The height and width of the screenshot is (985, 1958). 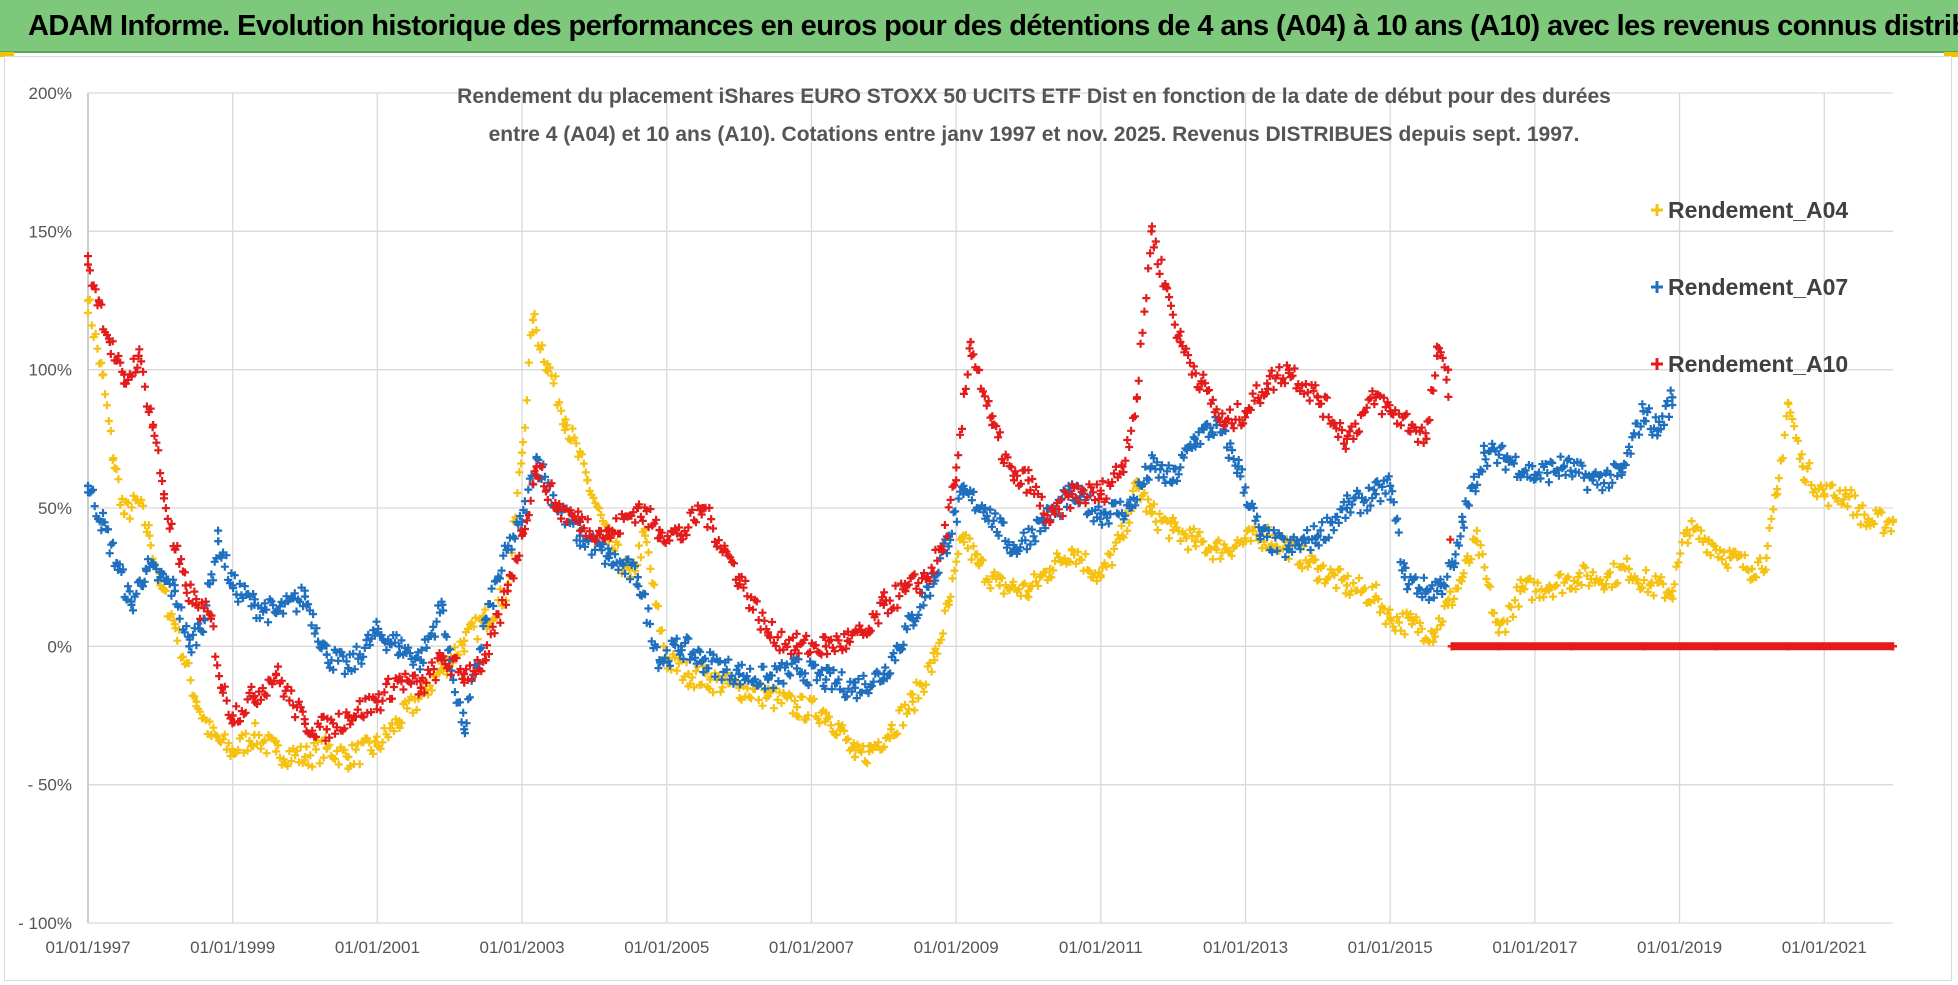 I want to click on legend-label: Rendement_A04, so click(x=1758, y=210).